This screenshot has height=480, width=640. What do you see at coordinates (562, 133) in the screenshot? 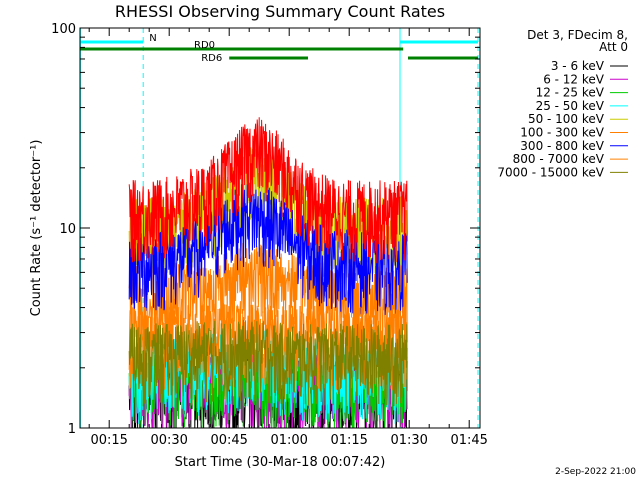
I see `legend-label: 100 - 300 keV` at bounding box center [562, 133].